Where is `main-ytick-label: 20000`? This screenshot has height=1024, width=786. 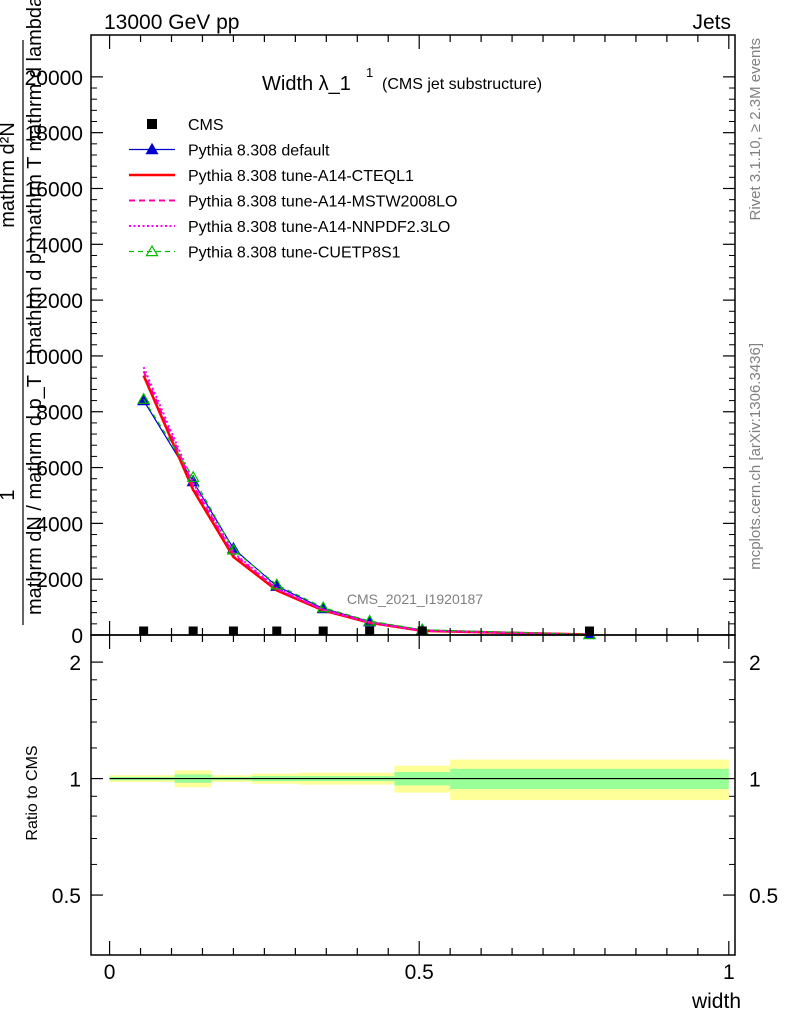 main-ytick-label: 20000 is located at coordinates (54, 78).